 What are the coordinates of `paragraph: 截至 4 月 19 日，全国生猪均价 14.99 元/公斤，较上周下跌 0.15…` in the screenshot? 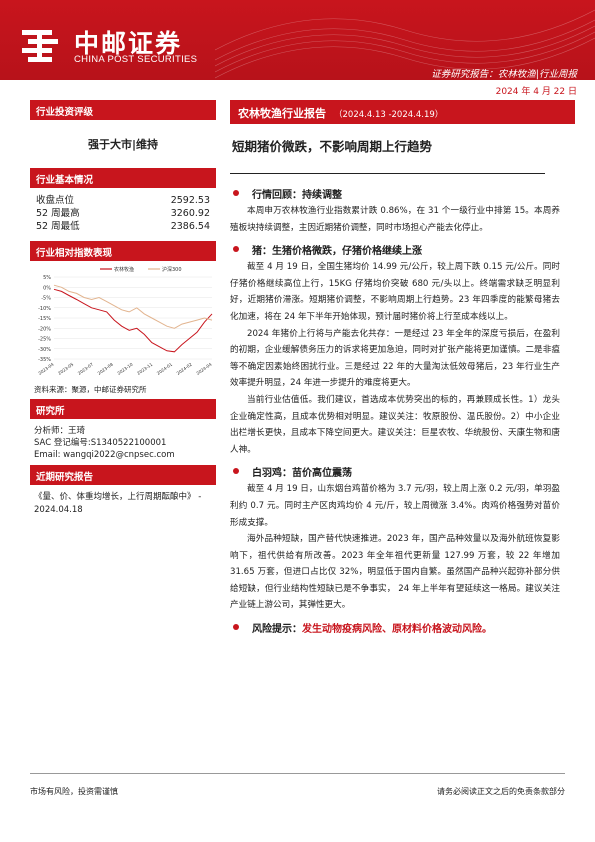 It's located at (395, 292).